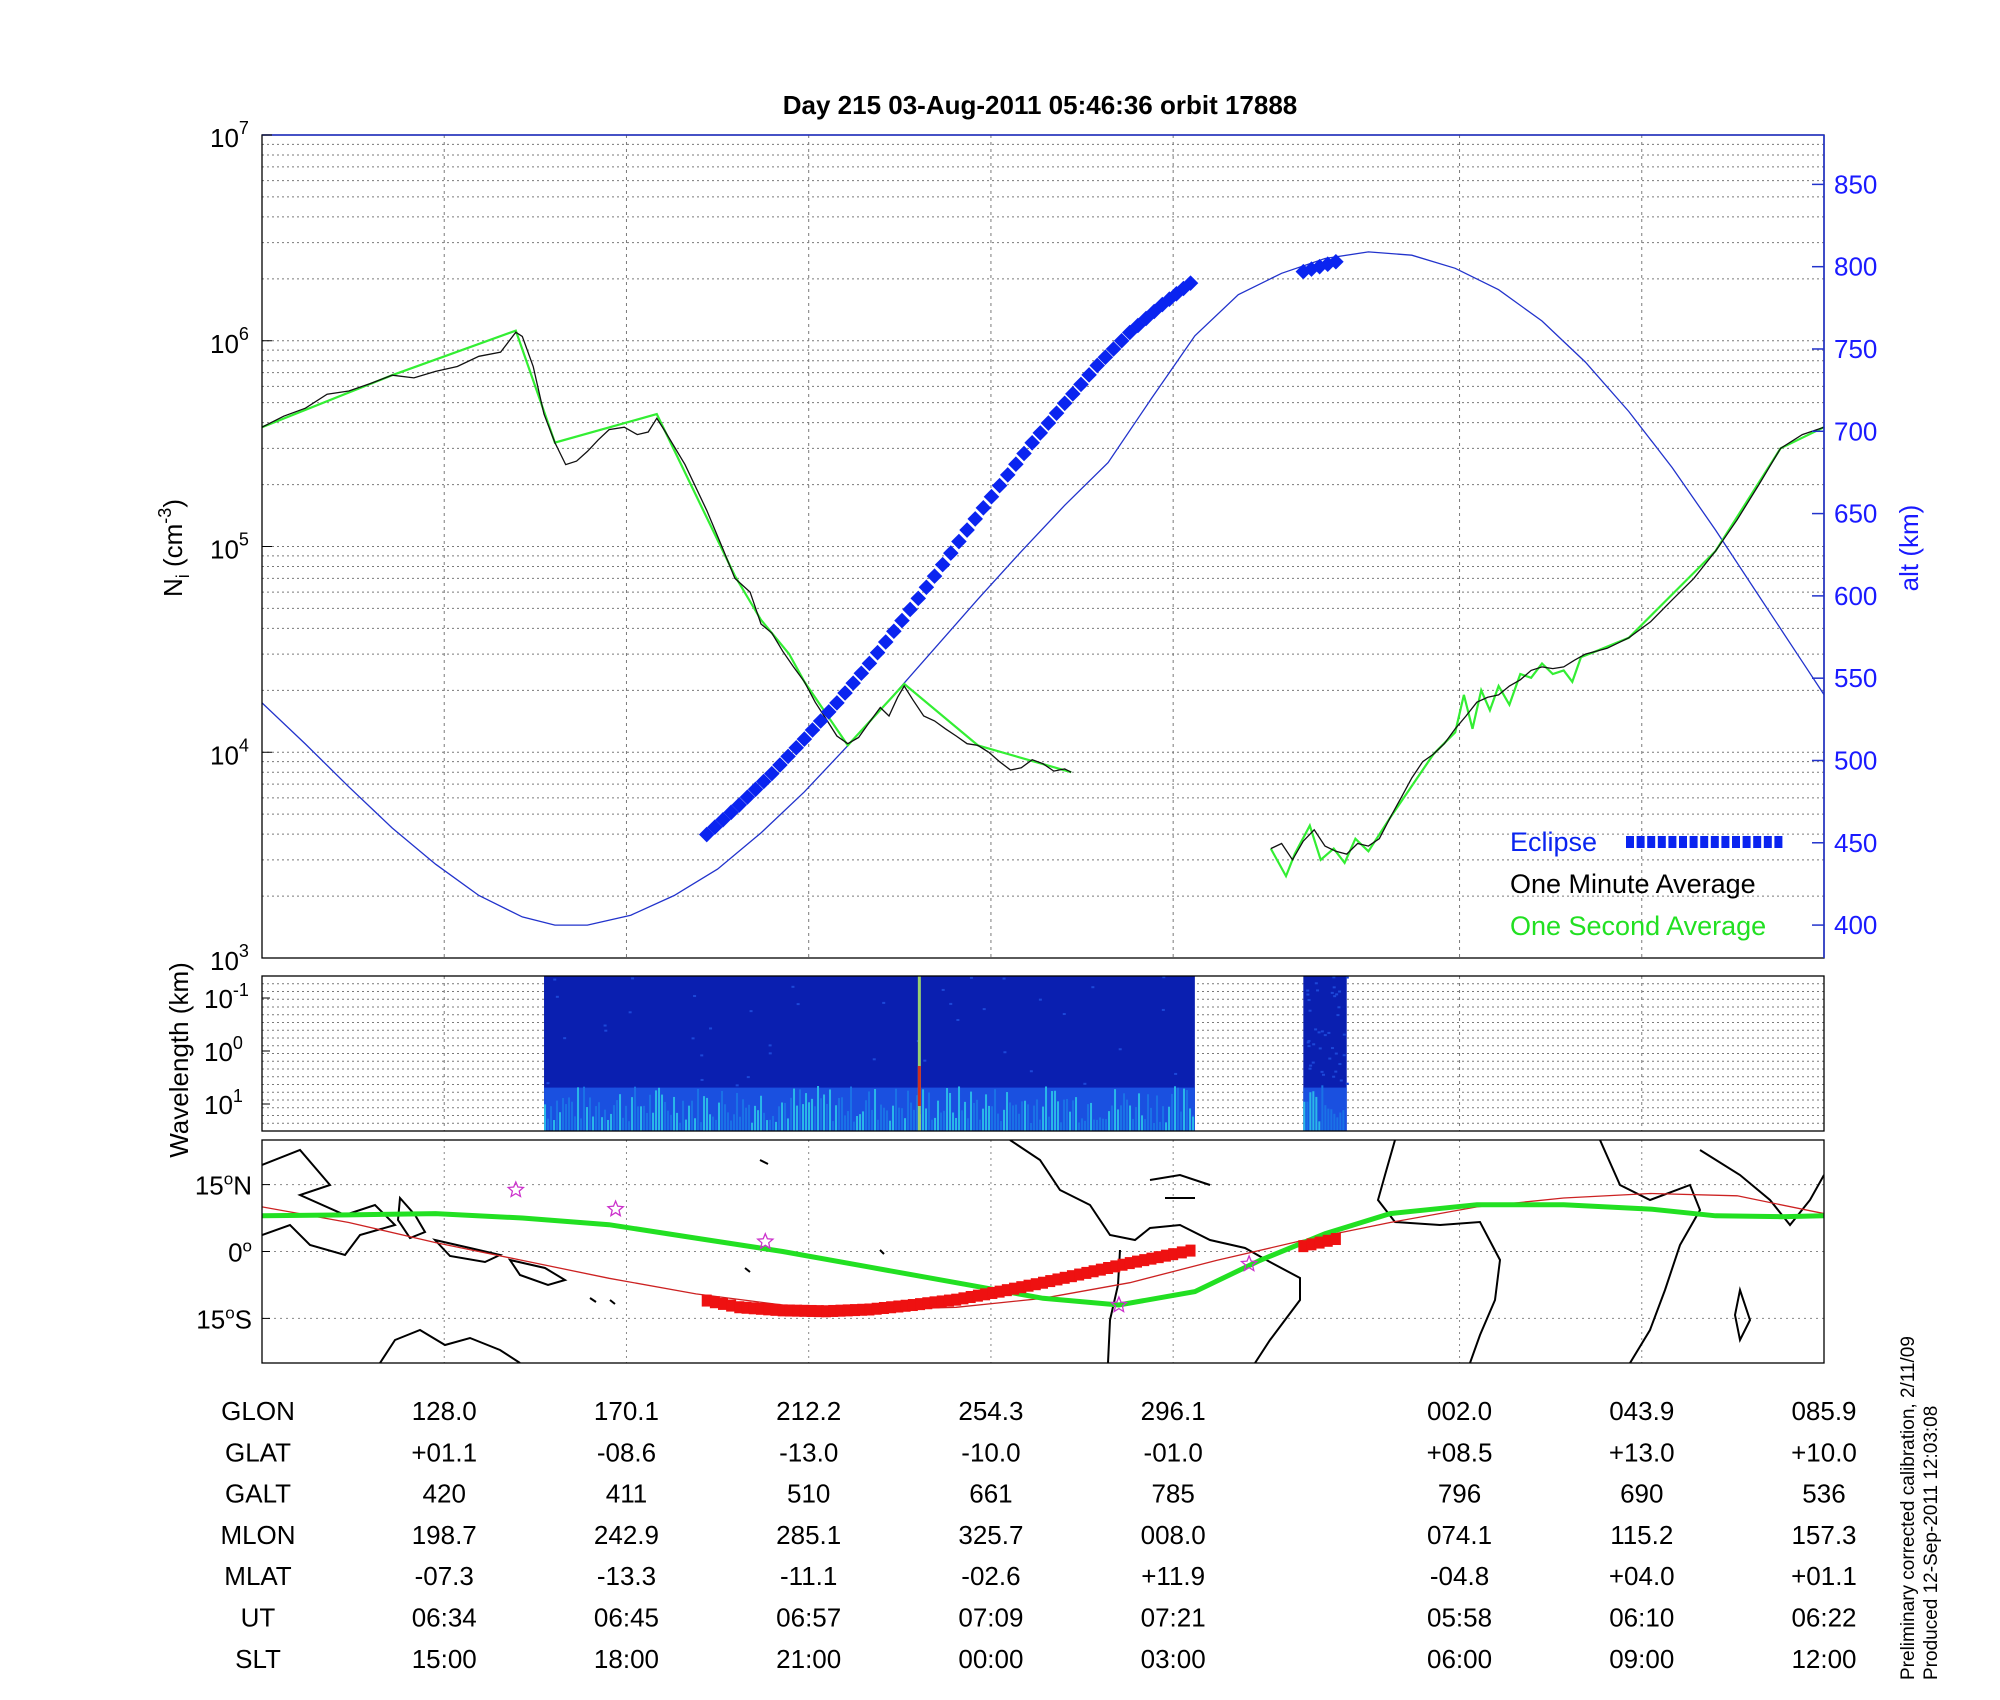 This screenshot has width=2000, height=1700. I want to click on table-cell: 128.0, so click(444, 1411).